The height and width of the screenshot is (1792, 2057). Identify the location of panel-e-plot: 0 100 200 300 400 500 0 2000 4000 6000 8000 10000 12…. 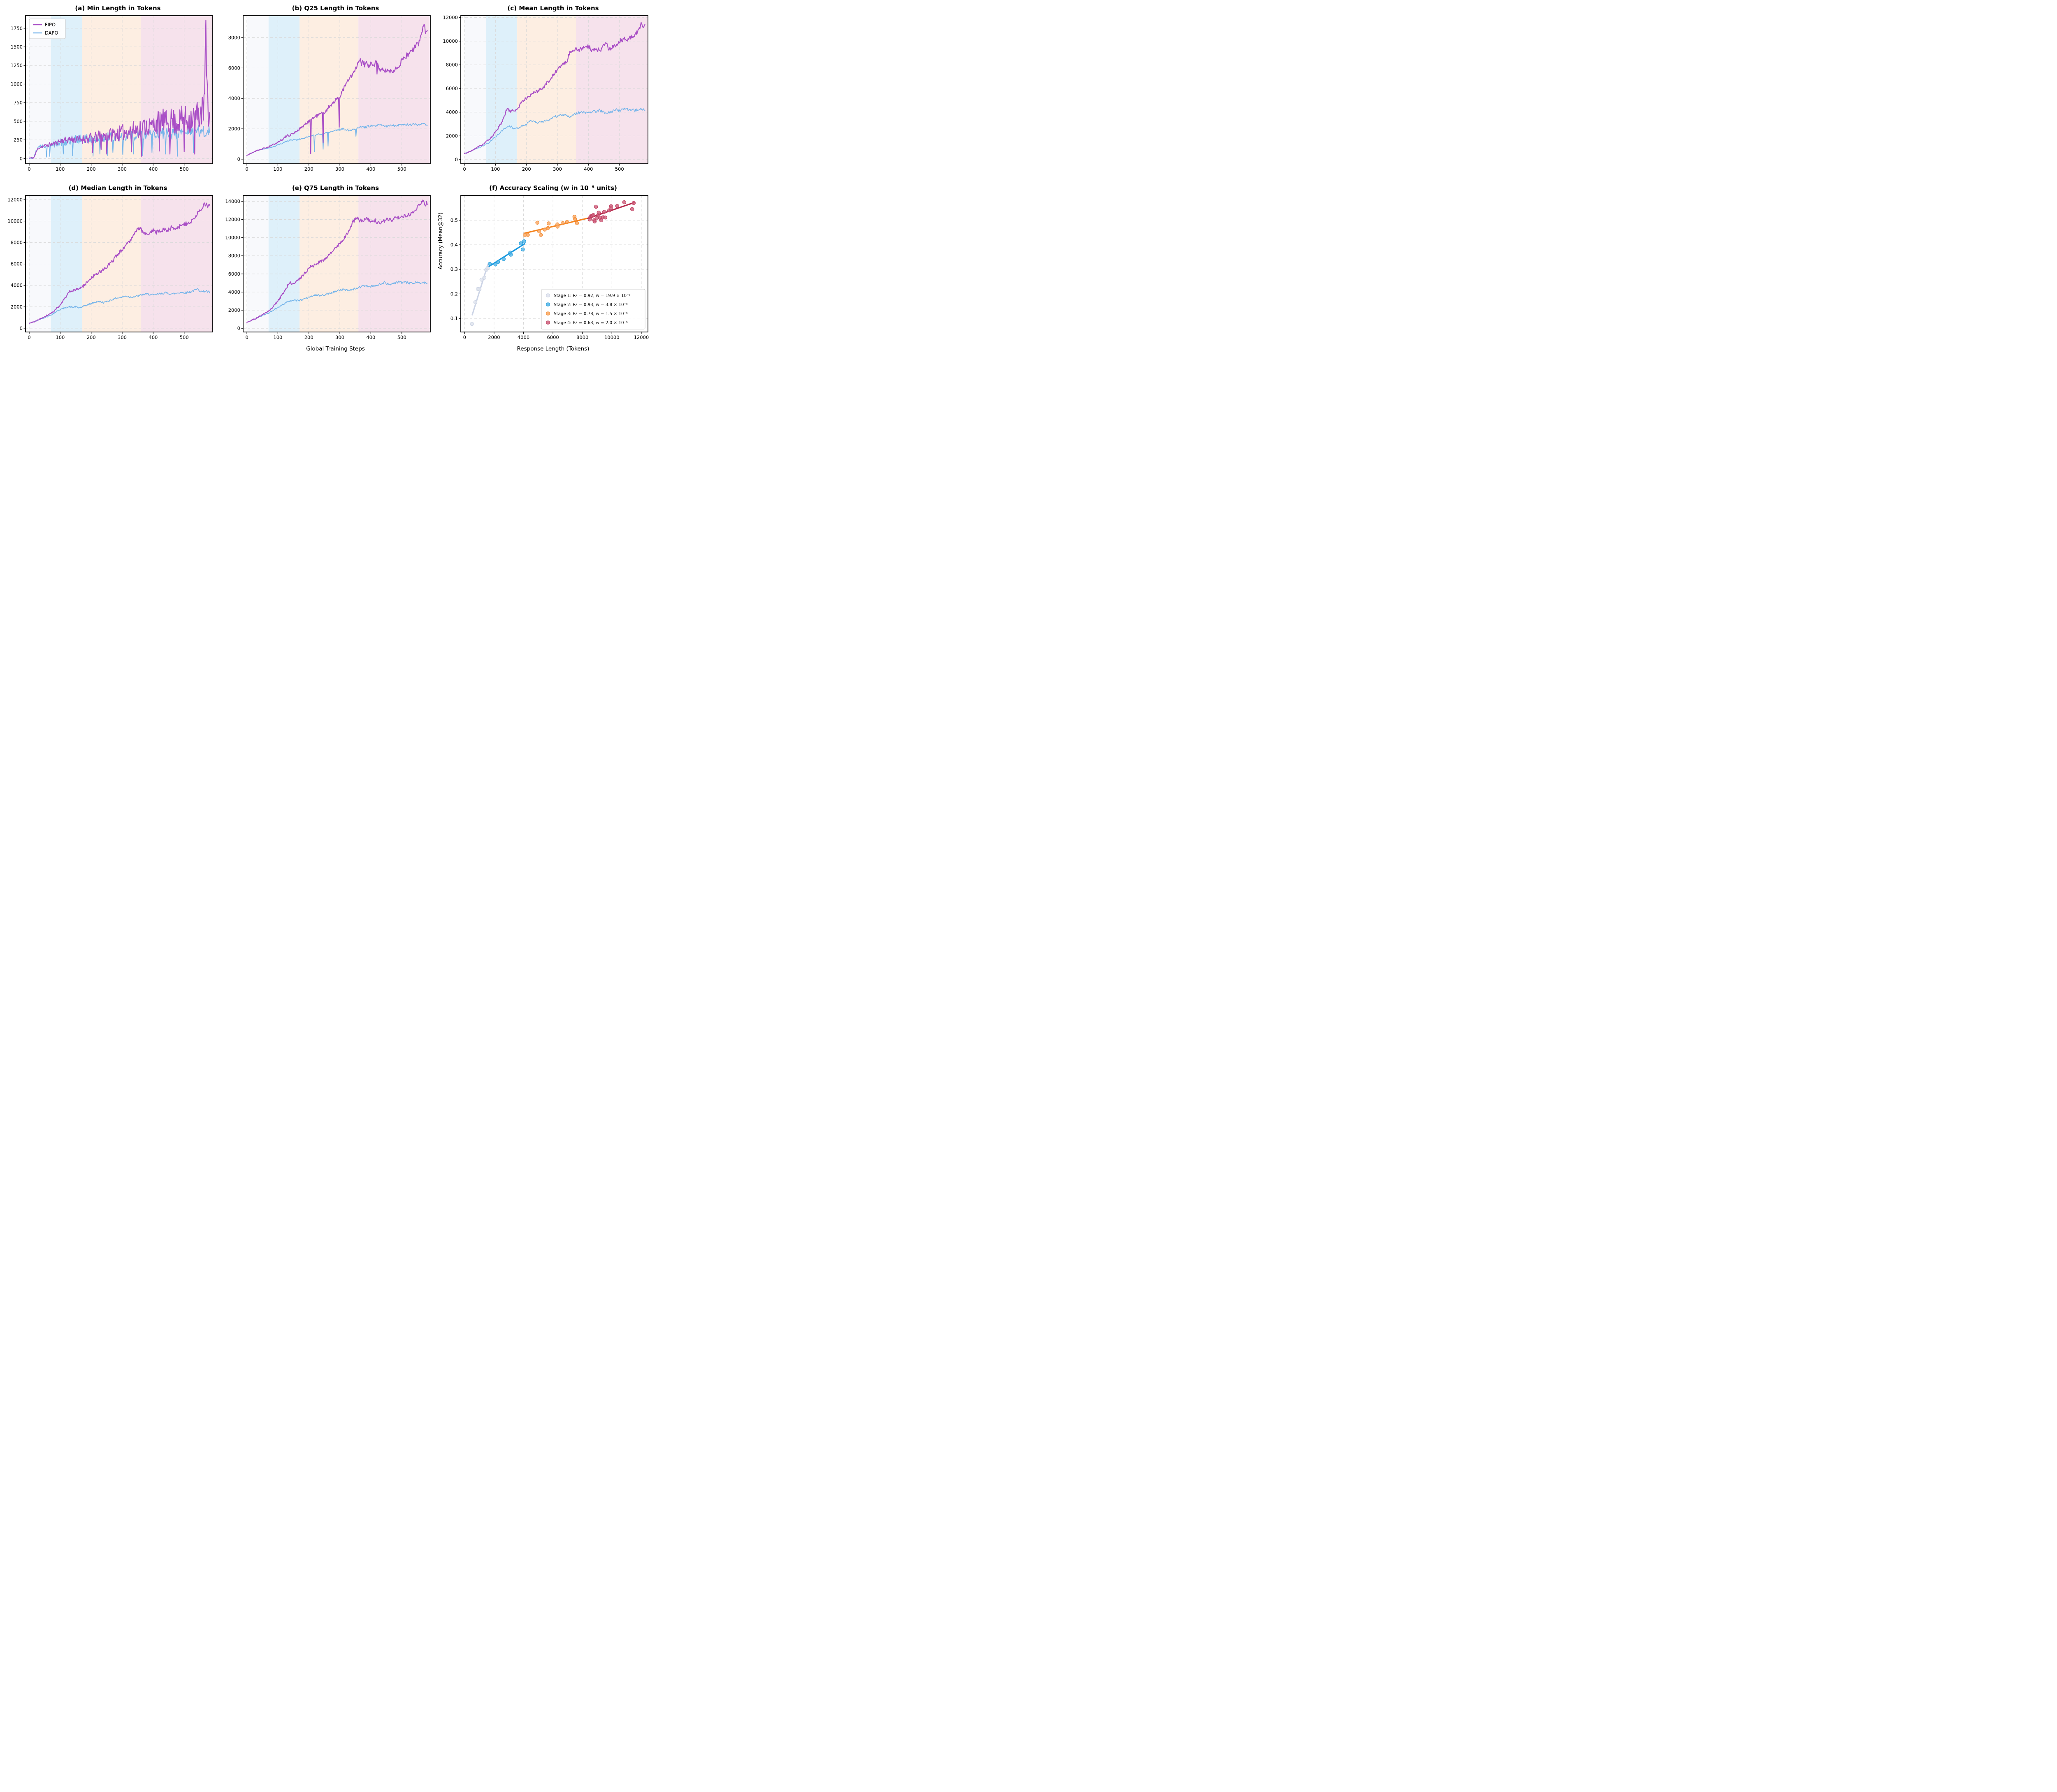
(328, 267).